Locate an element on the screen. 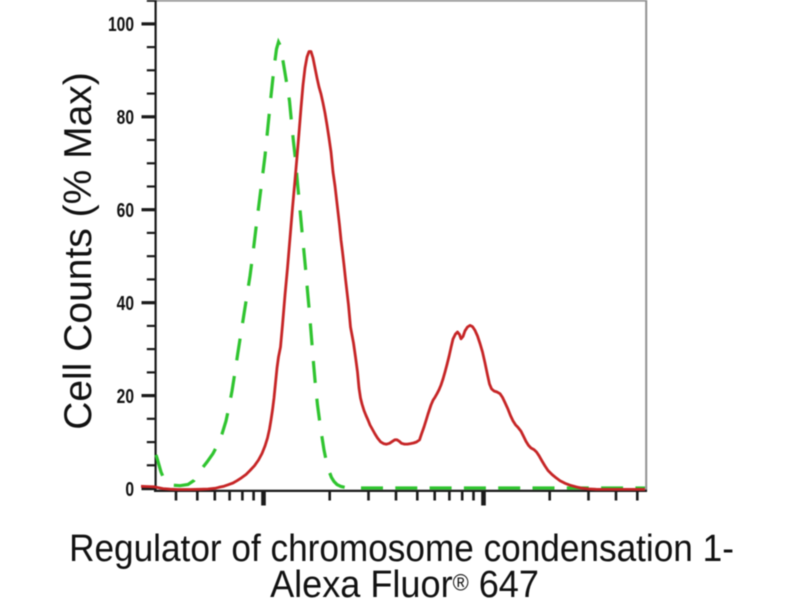  svg-text:Regulator of chromosome conden: Regulator of chromosome condensation 1- is located at coordinates (401, 548).